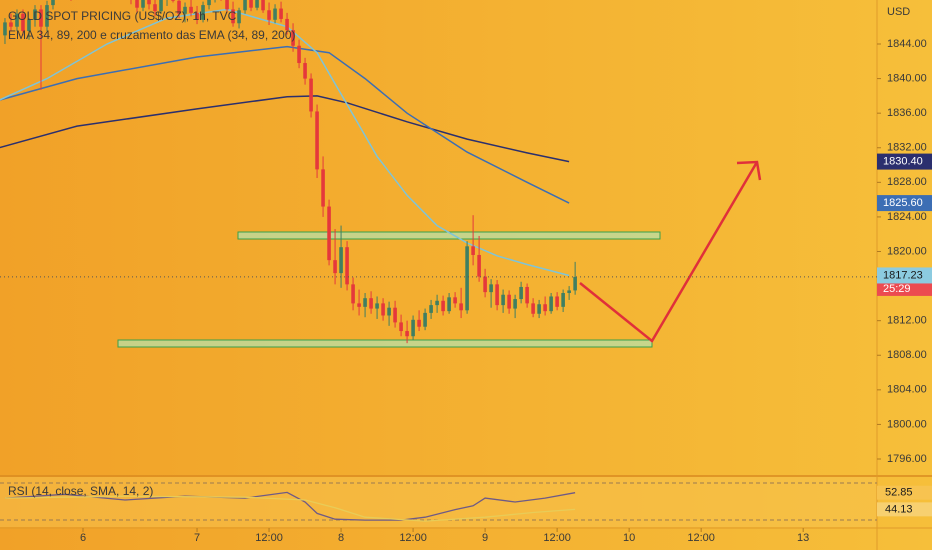 This screenshot has height=550, width=932. What do you see at coordinates (749, 170) in the screenshot?
I see `projection-arrowhead` at bounding box center [749, 170].